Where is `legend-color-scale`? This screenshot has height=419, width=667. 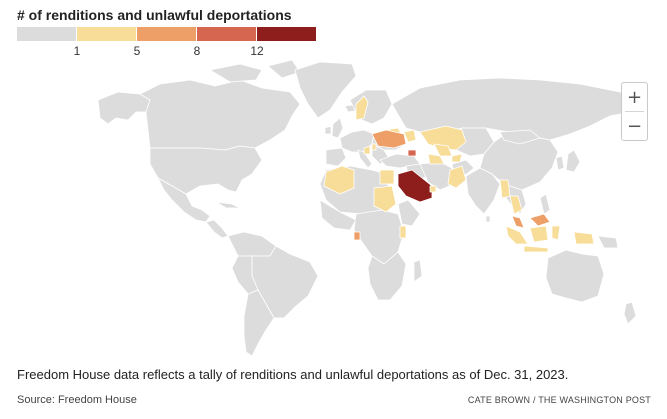
legend-color-scale is located at coordinates (166, 34).